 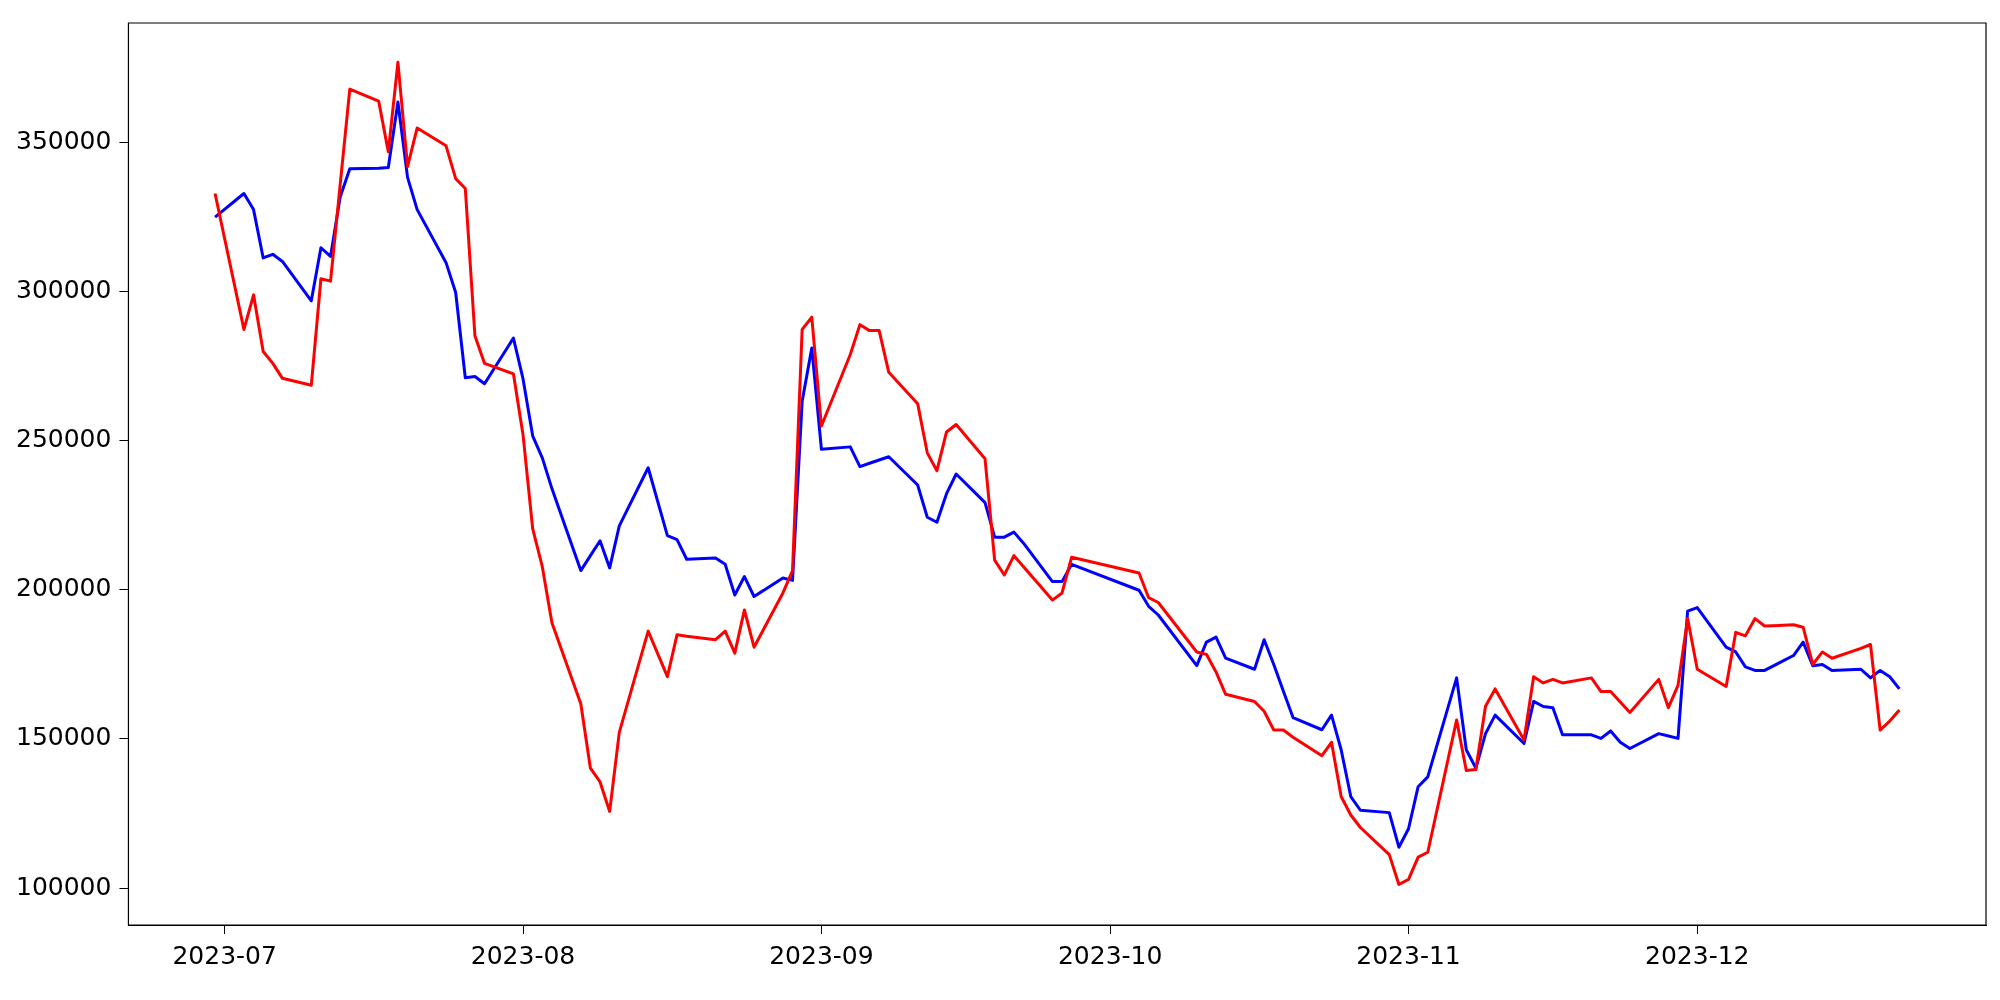 I want to click on x-tick-label: 2023-07, so click(x=224, y=955).